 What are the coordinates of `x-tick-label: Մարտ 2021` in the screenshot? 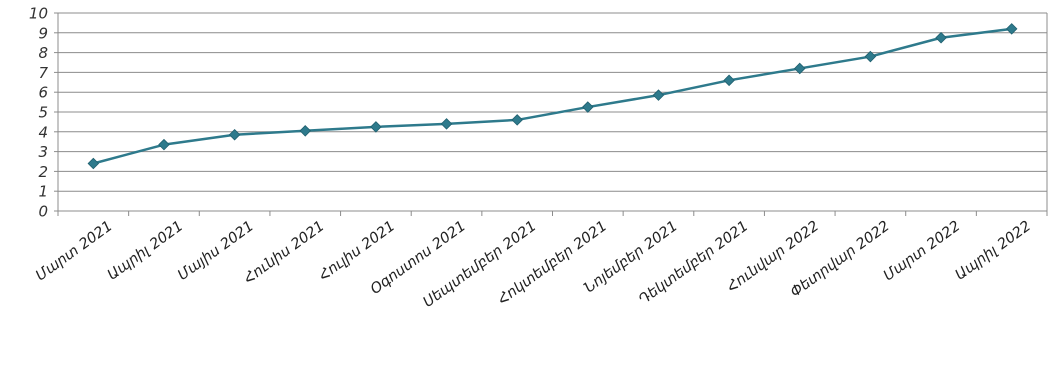 It's located at (74, 251).